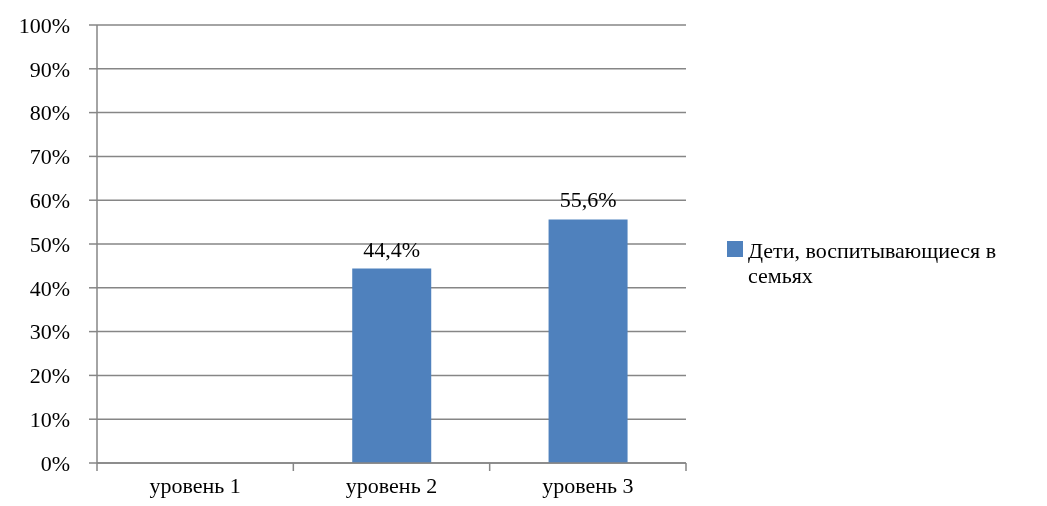 This screenshot has width=1047, height=506. I want to click on y-tick-label: 50%, so click(49, 244).